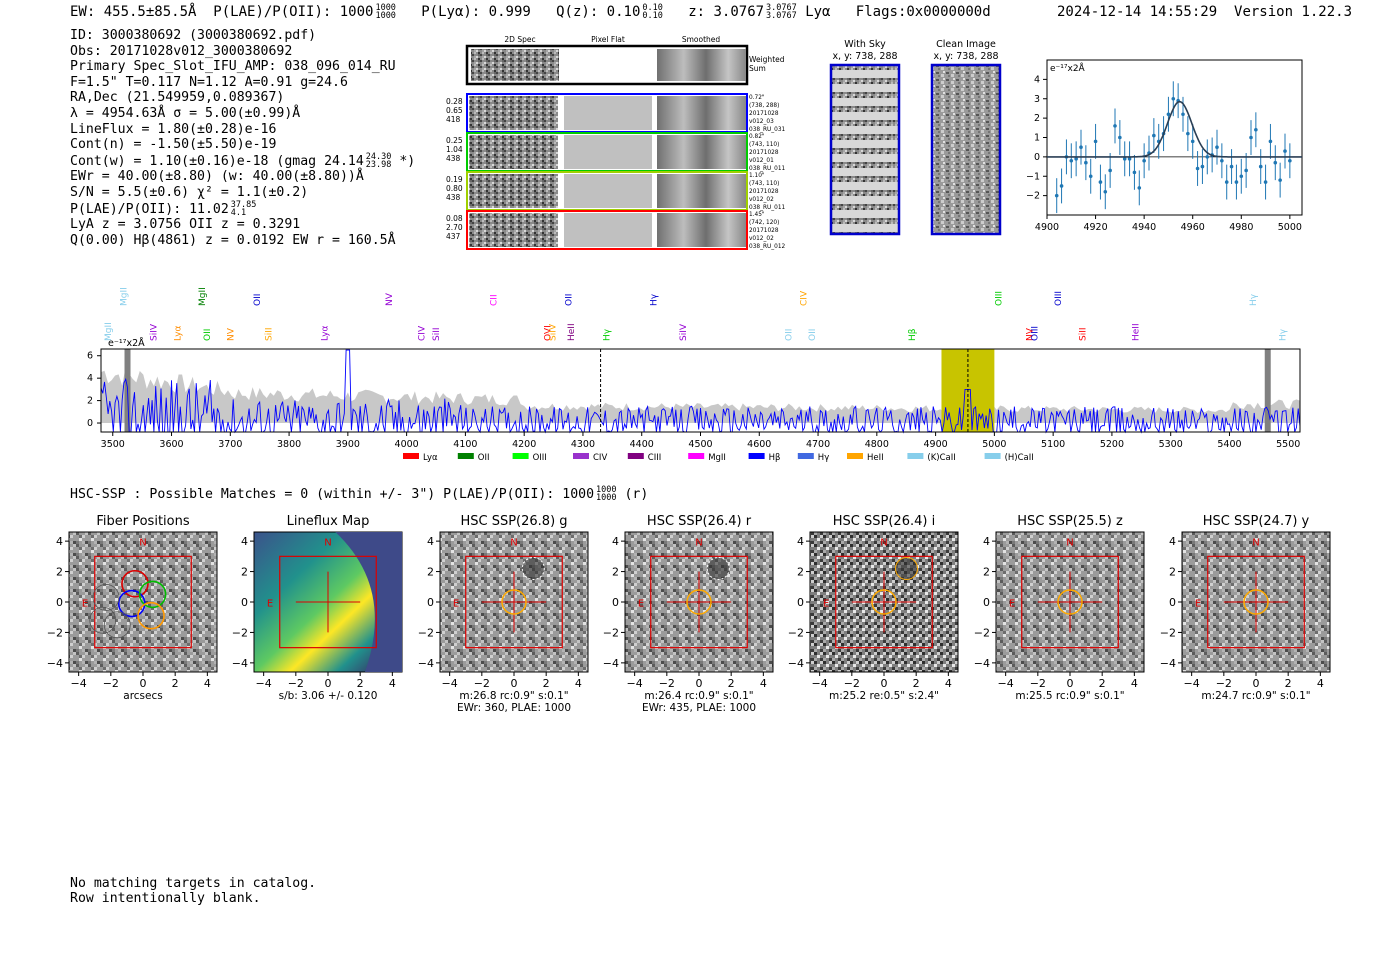 This screenshot has width=1400, height=953. What do you see at coordinates (1229, 444) in the screenshot?
I see `spectrum-x-tick-label: 5400` at bounding box center [1229, 444].